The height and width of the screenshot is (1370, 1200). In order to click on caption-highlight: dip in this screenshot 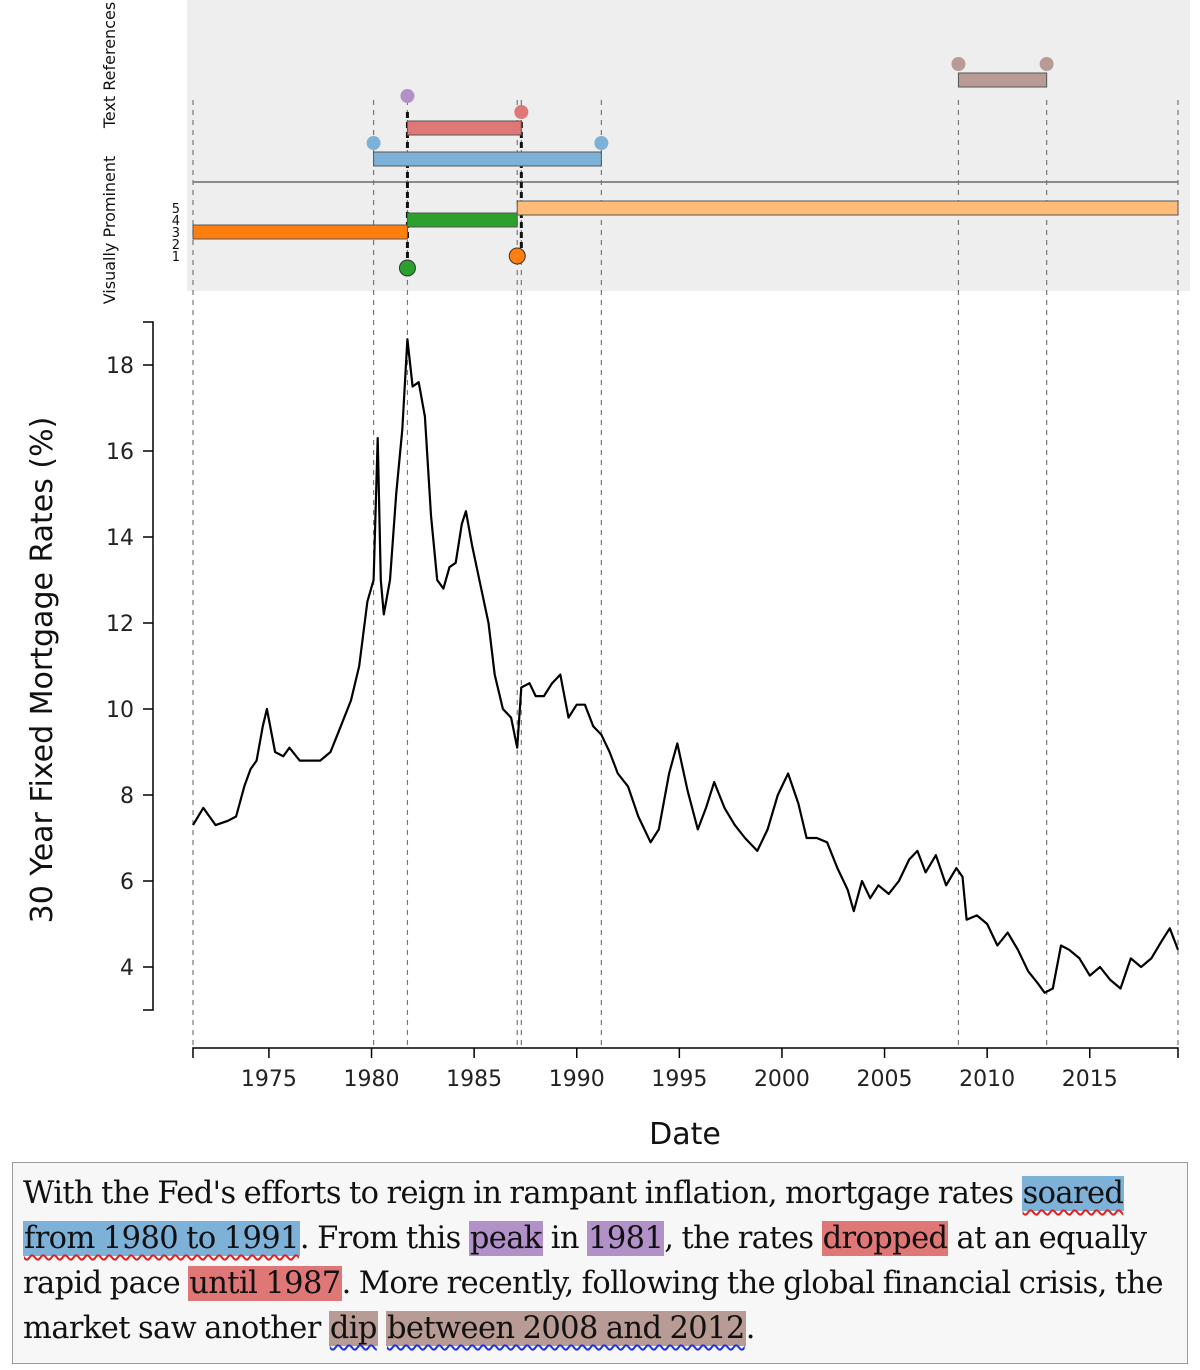, I will do `click(353, 1328)`.